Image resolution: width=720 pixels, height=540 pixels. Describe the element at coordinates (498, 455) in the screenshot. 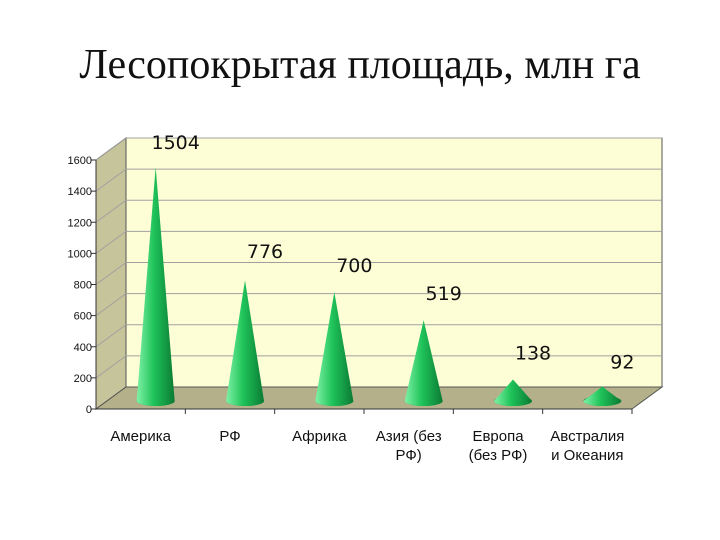

I see `x-tick-label: (без РФ)` at that location.